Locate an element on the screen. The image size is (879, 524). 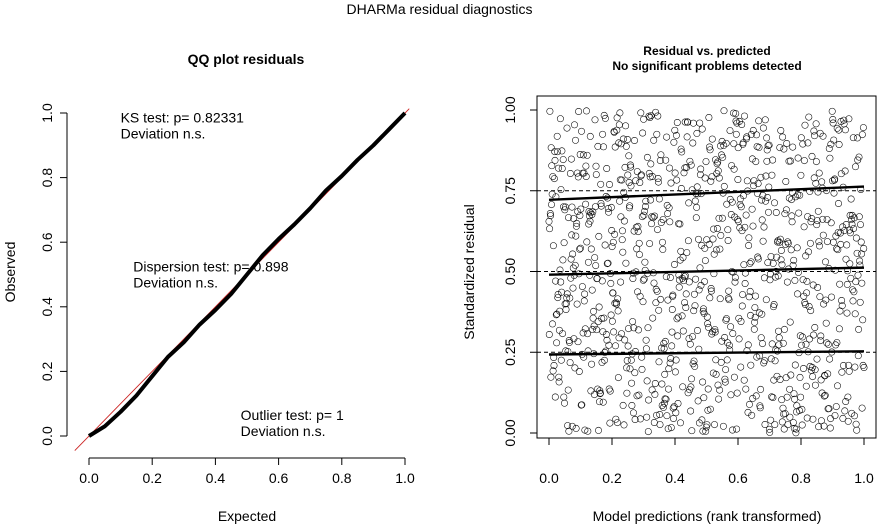
rvp-quantile-fit-line is located at coordinates (706, 353).